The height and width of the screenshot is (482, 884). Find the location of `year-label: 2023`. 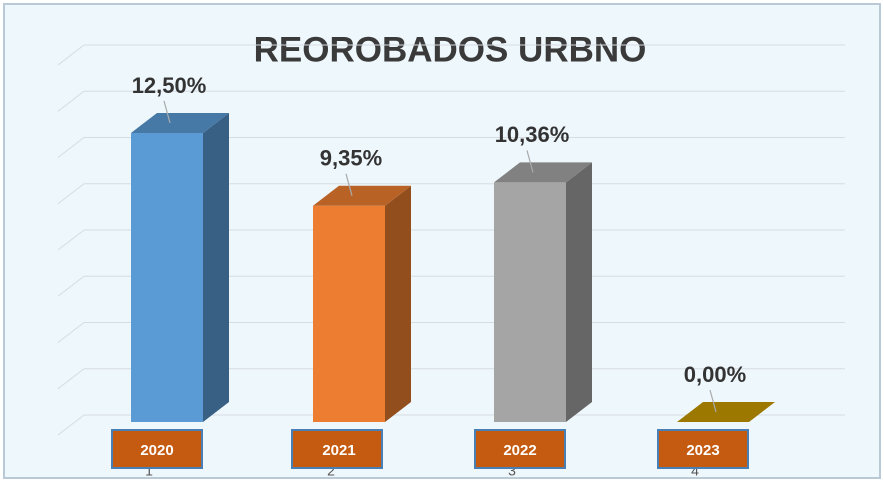

year-label: 2023 is located at coordinates (702, 450).